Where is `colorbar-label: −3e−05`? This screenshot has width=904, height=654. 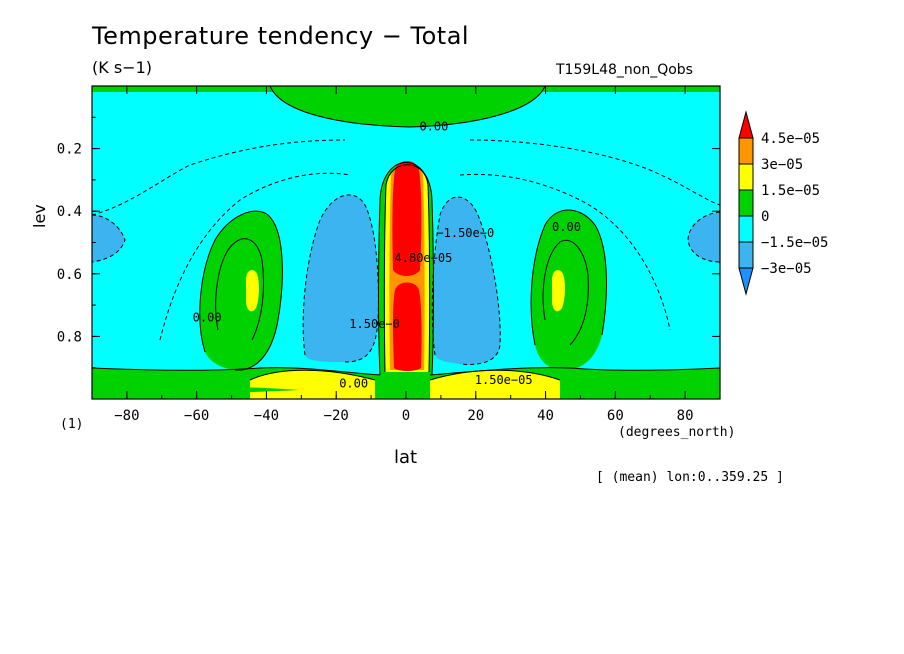
colorbar-label: −3e−05 is located at coordinates (786, 269).